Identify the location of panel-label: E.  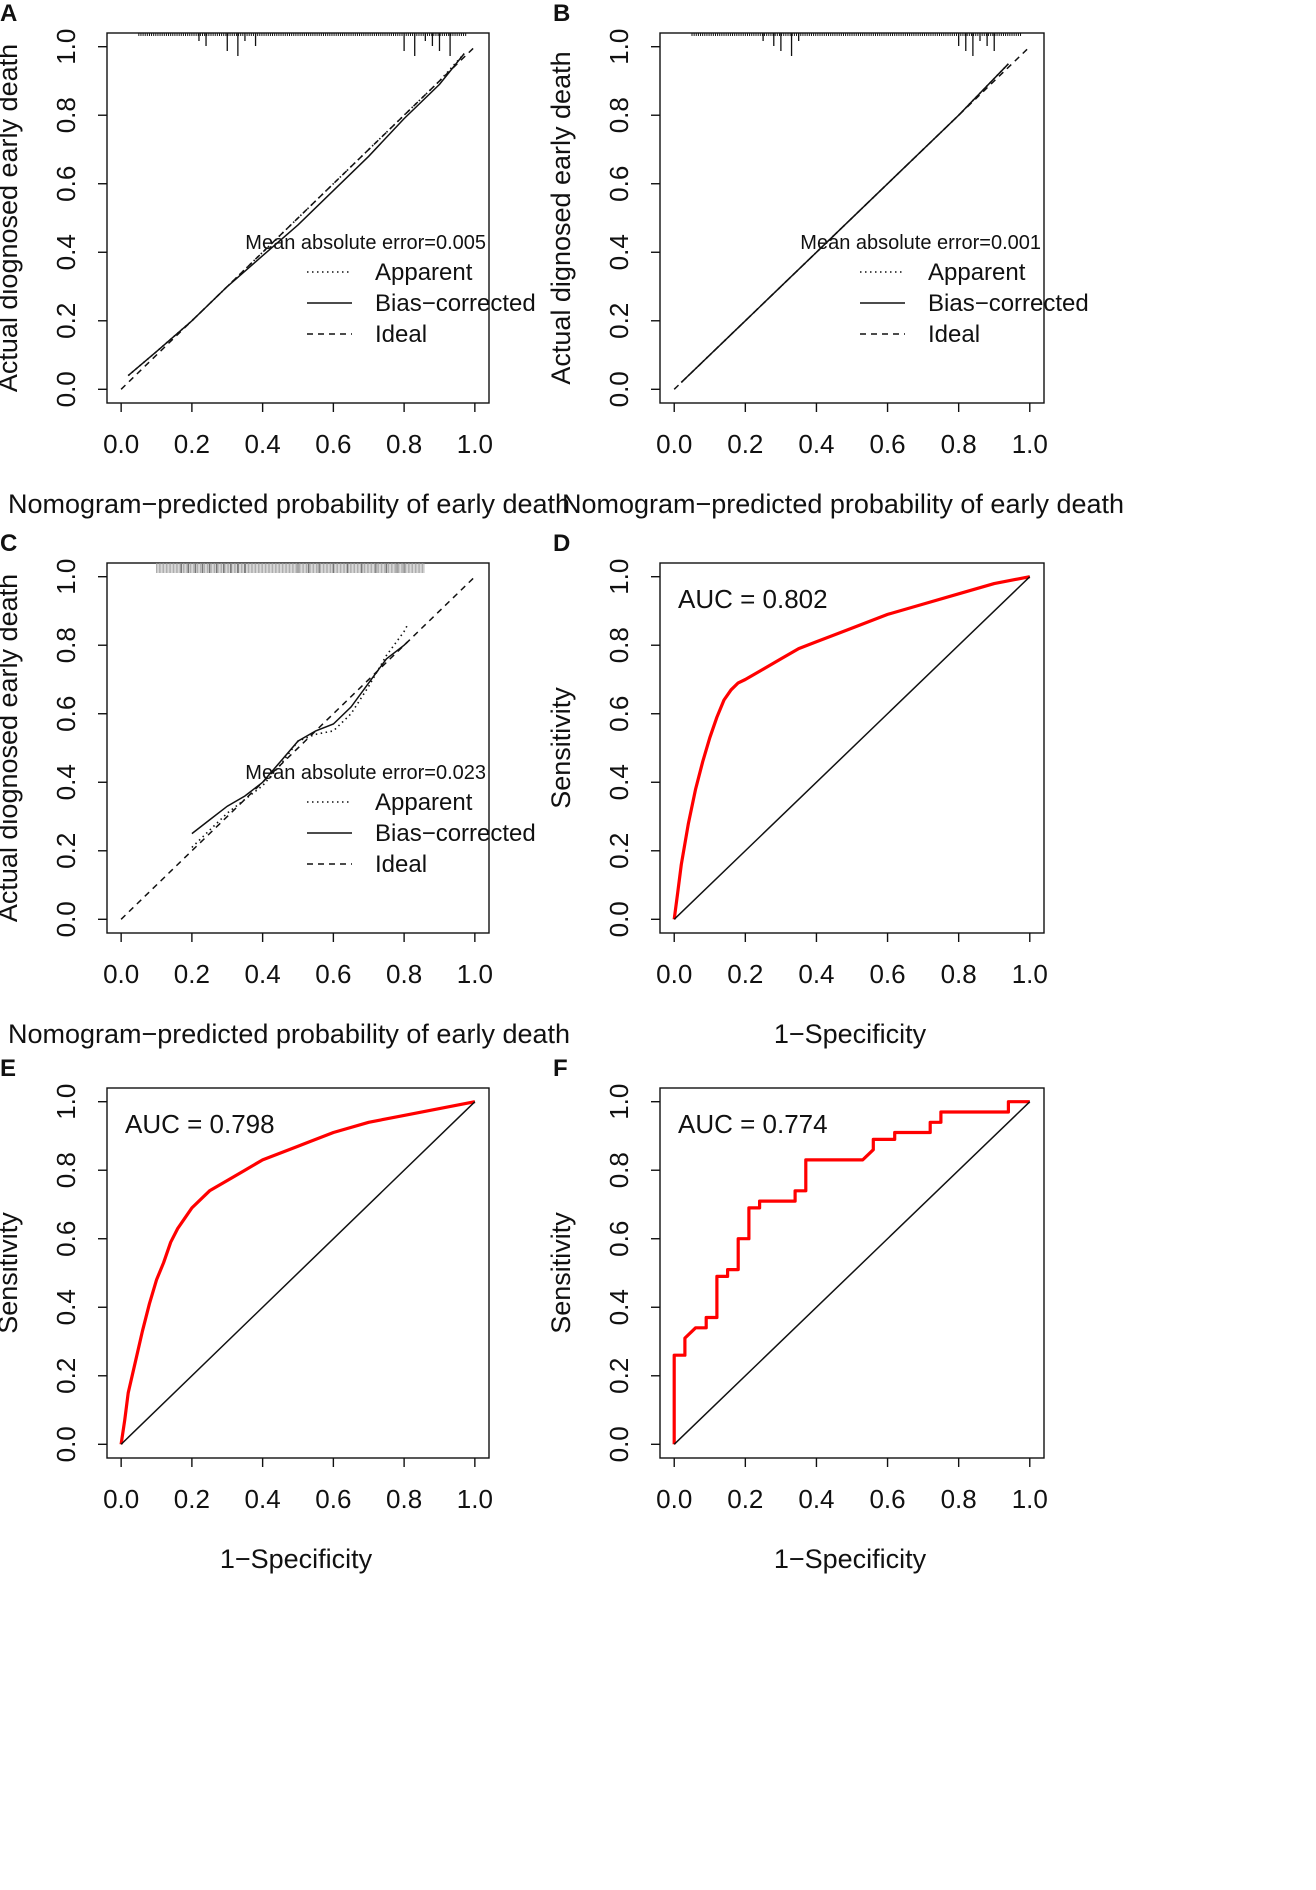
(8, 1068).